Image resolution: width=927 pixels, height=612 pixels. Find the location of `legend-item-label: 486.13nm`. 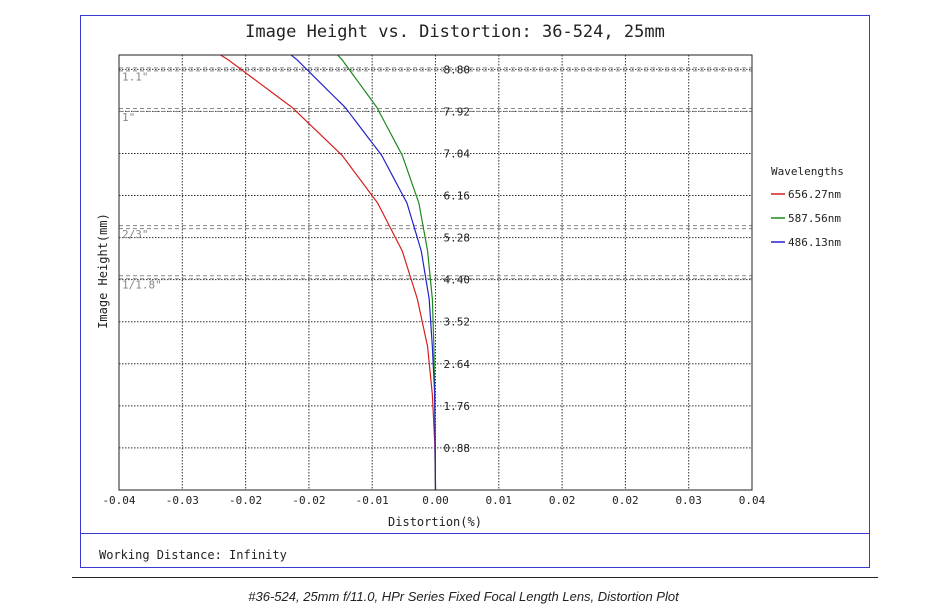

legend-item-label: 486.13nm is located at coordinates (814, 242).